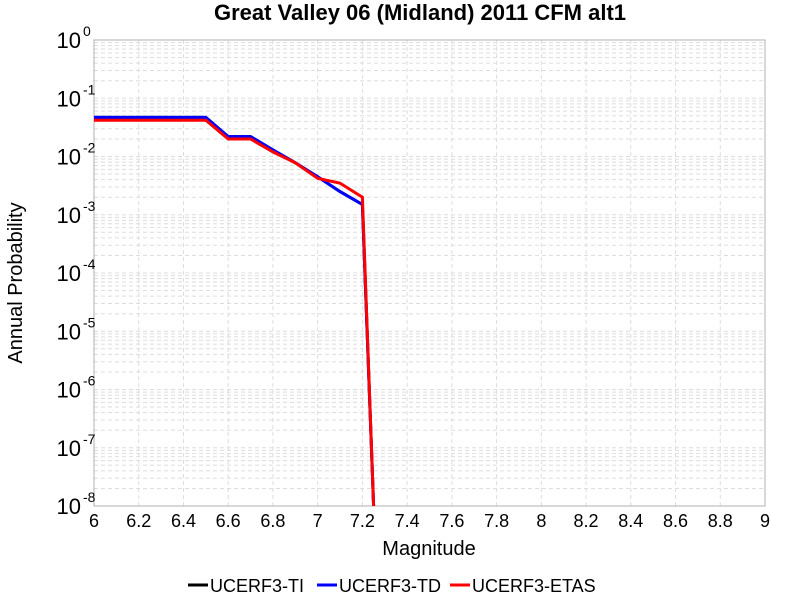  Describe the element at coordinates (89, 439) in the screenshot. I see `y-tick-exponent: -7` at that location.